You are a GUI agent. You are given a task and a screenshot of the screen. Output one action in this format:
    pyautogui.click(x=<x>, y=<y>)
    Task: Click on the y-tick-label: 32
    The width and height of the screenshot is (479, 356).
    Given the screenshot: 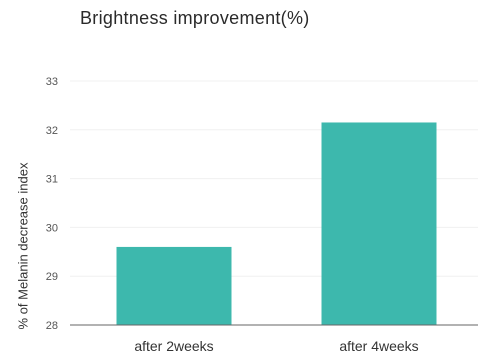 What is the action you would take?
    pyautogui.click(x=52, y=131)
    